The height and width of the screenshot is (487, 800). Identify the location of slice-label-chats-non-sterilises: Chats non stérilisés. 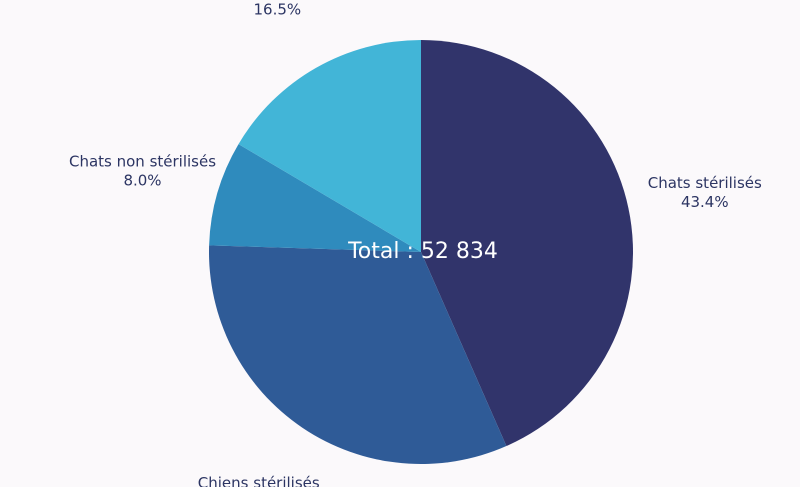
(142, 162).